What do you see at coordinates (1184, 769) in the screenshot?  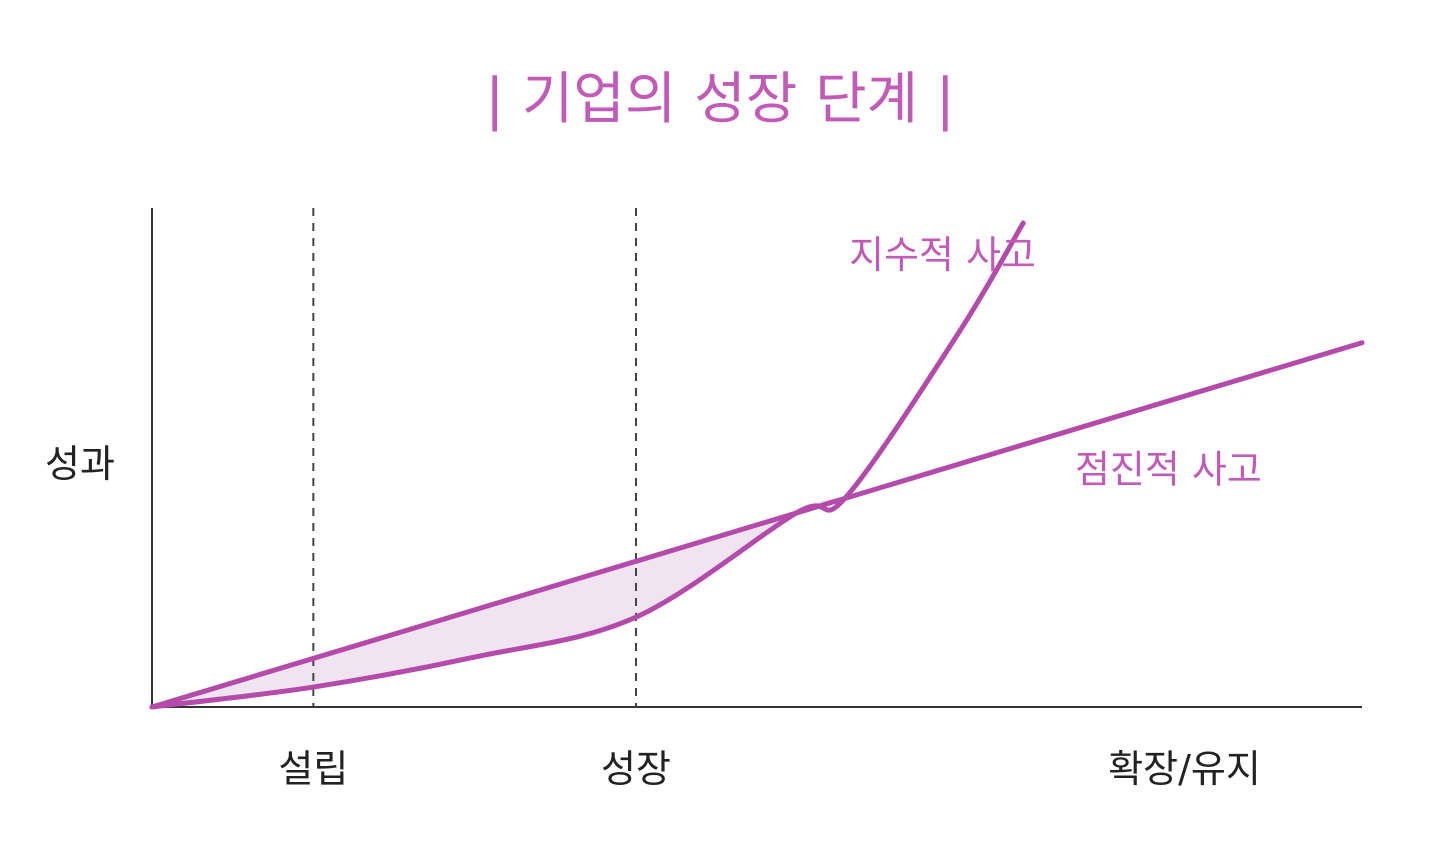 I see `stage-label-expansion: 확장/유지` at bounding box center [1184, 769].